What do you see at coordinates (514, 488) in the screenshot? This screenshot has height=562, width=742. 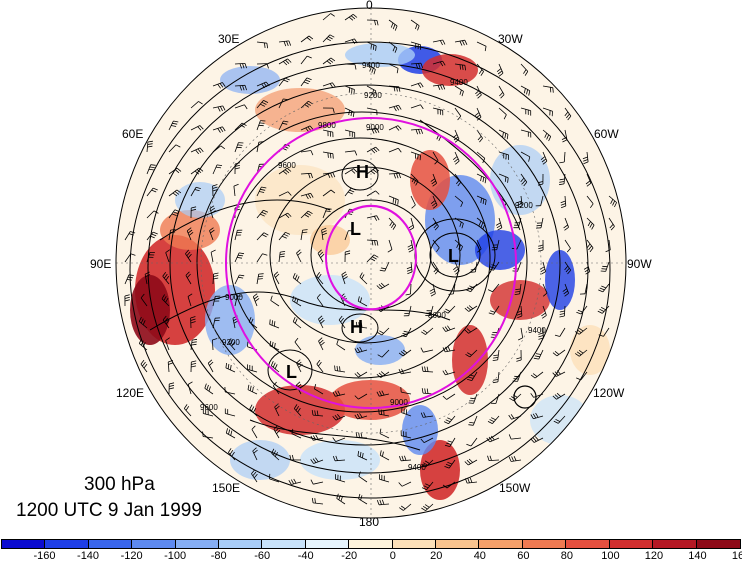 I see `lon-label-150w: 150W` at bounding box center [514, 488].